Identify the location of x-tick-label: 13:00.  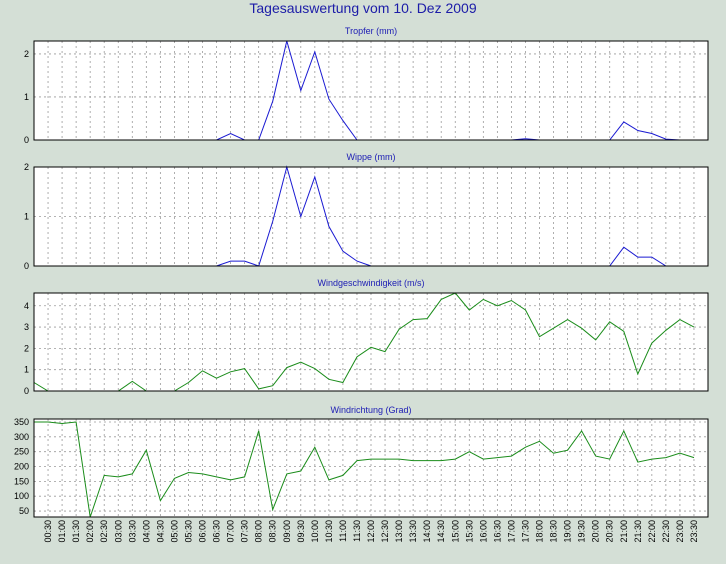
(399, 531).